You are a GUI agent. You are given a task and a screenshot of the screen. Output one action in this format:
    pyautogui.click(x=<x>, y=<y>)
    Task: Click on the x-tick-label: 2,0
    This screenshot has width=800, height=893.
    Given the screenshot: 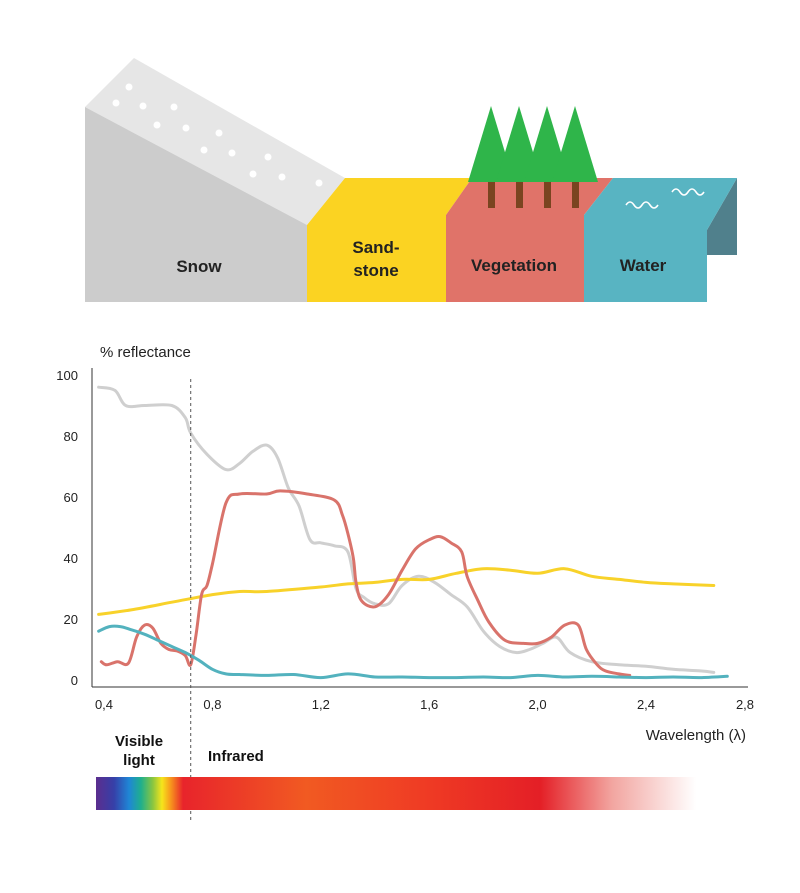 What is the action you would take?
    pyautogui.click(x=538, y=704)
    